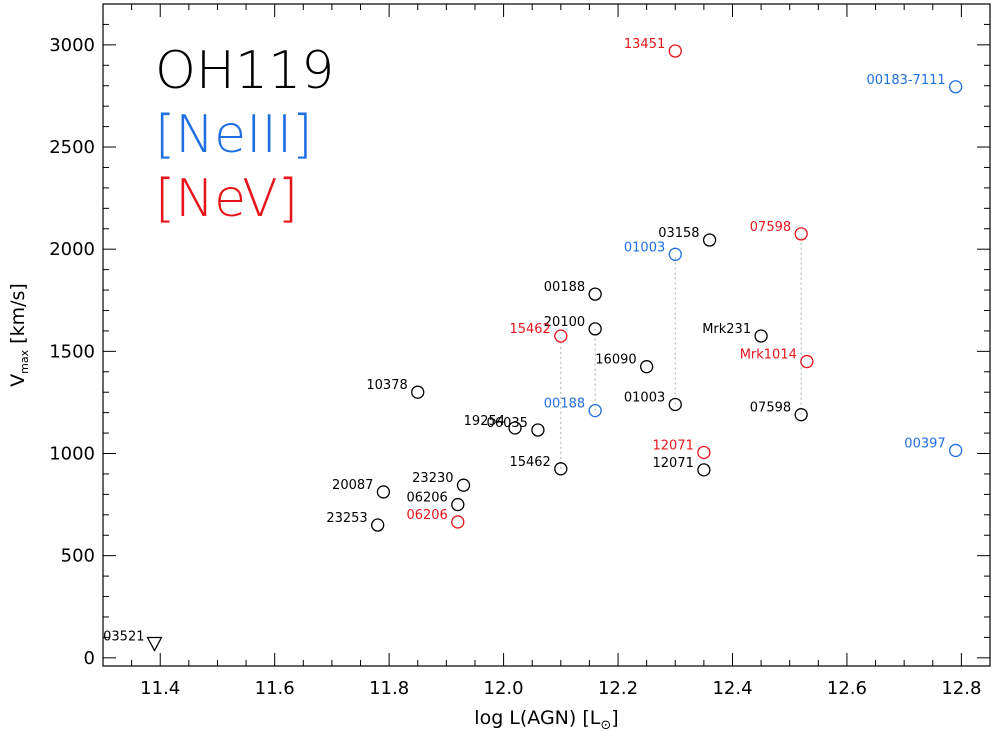  What do you see at coordinates (89, 658) in the screenshot?
I see `y-tick-label: 0` at bounding box center [89, 658].